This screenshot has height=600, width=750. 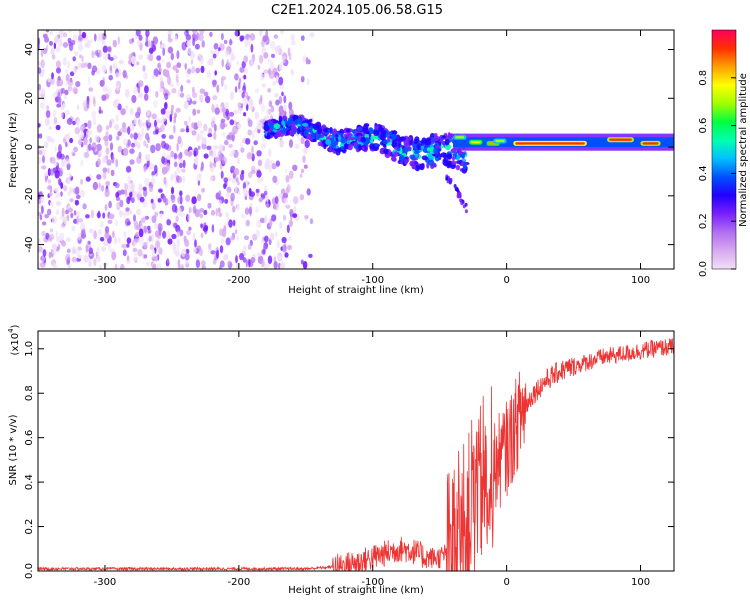 What do you see at coordinates (105, 280) in the screenshot?
I see `x-tick-label: -300` at bounding box center [105, 280].